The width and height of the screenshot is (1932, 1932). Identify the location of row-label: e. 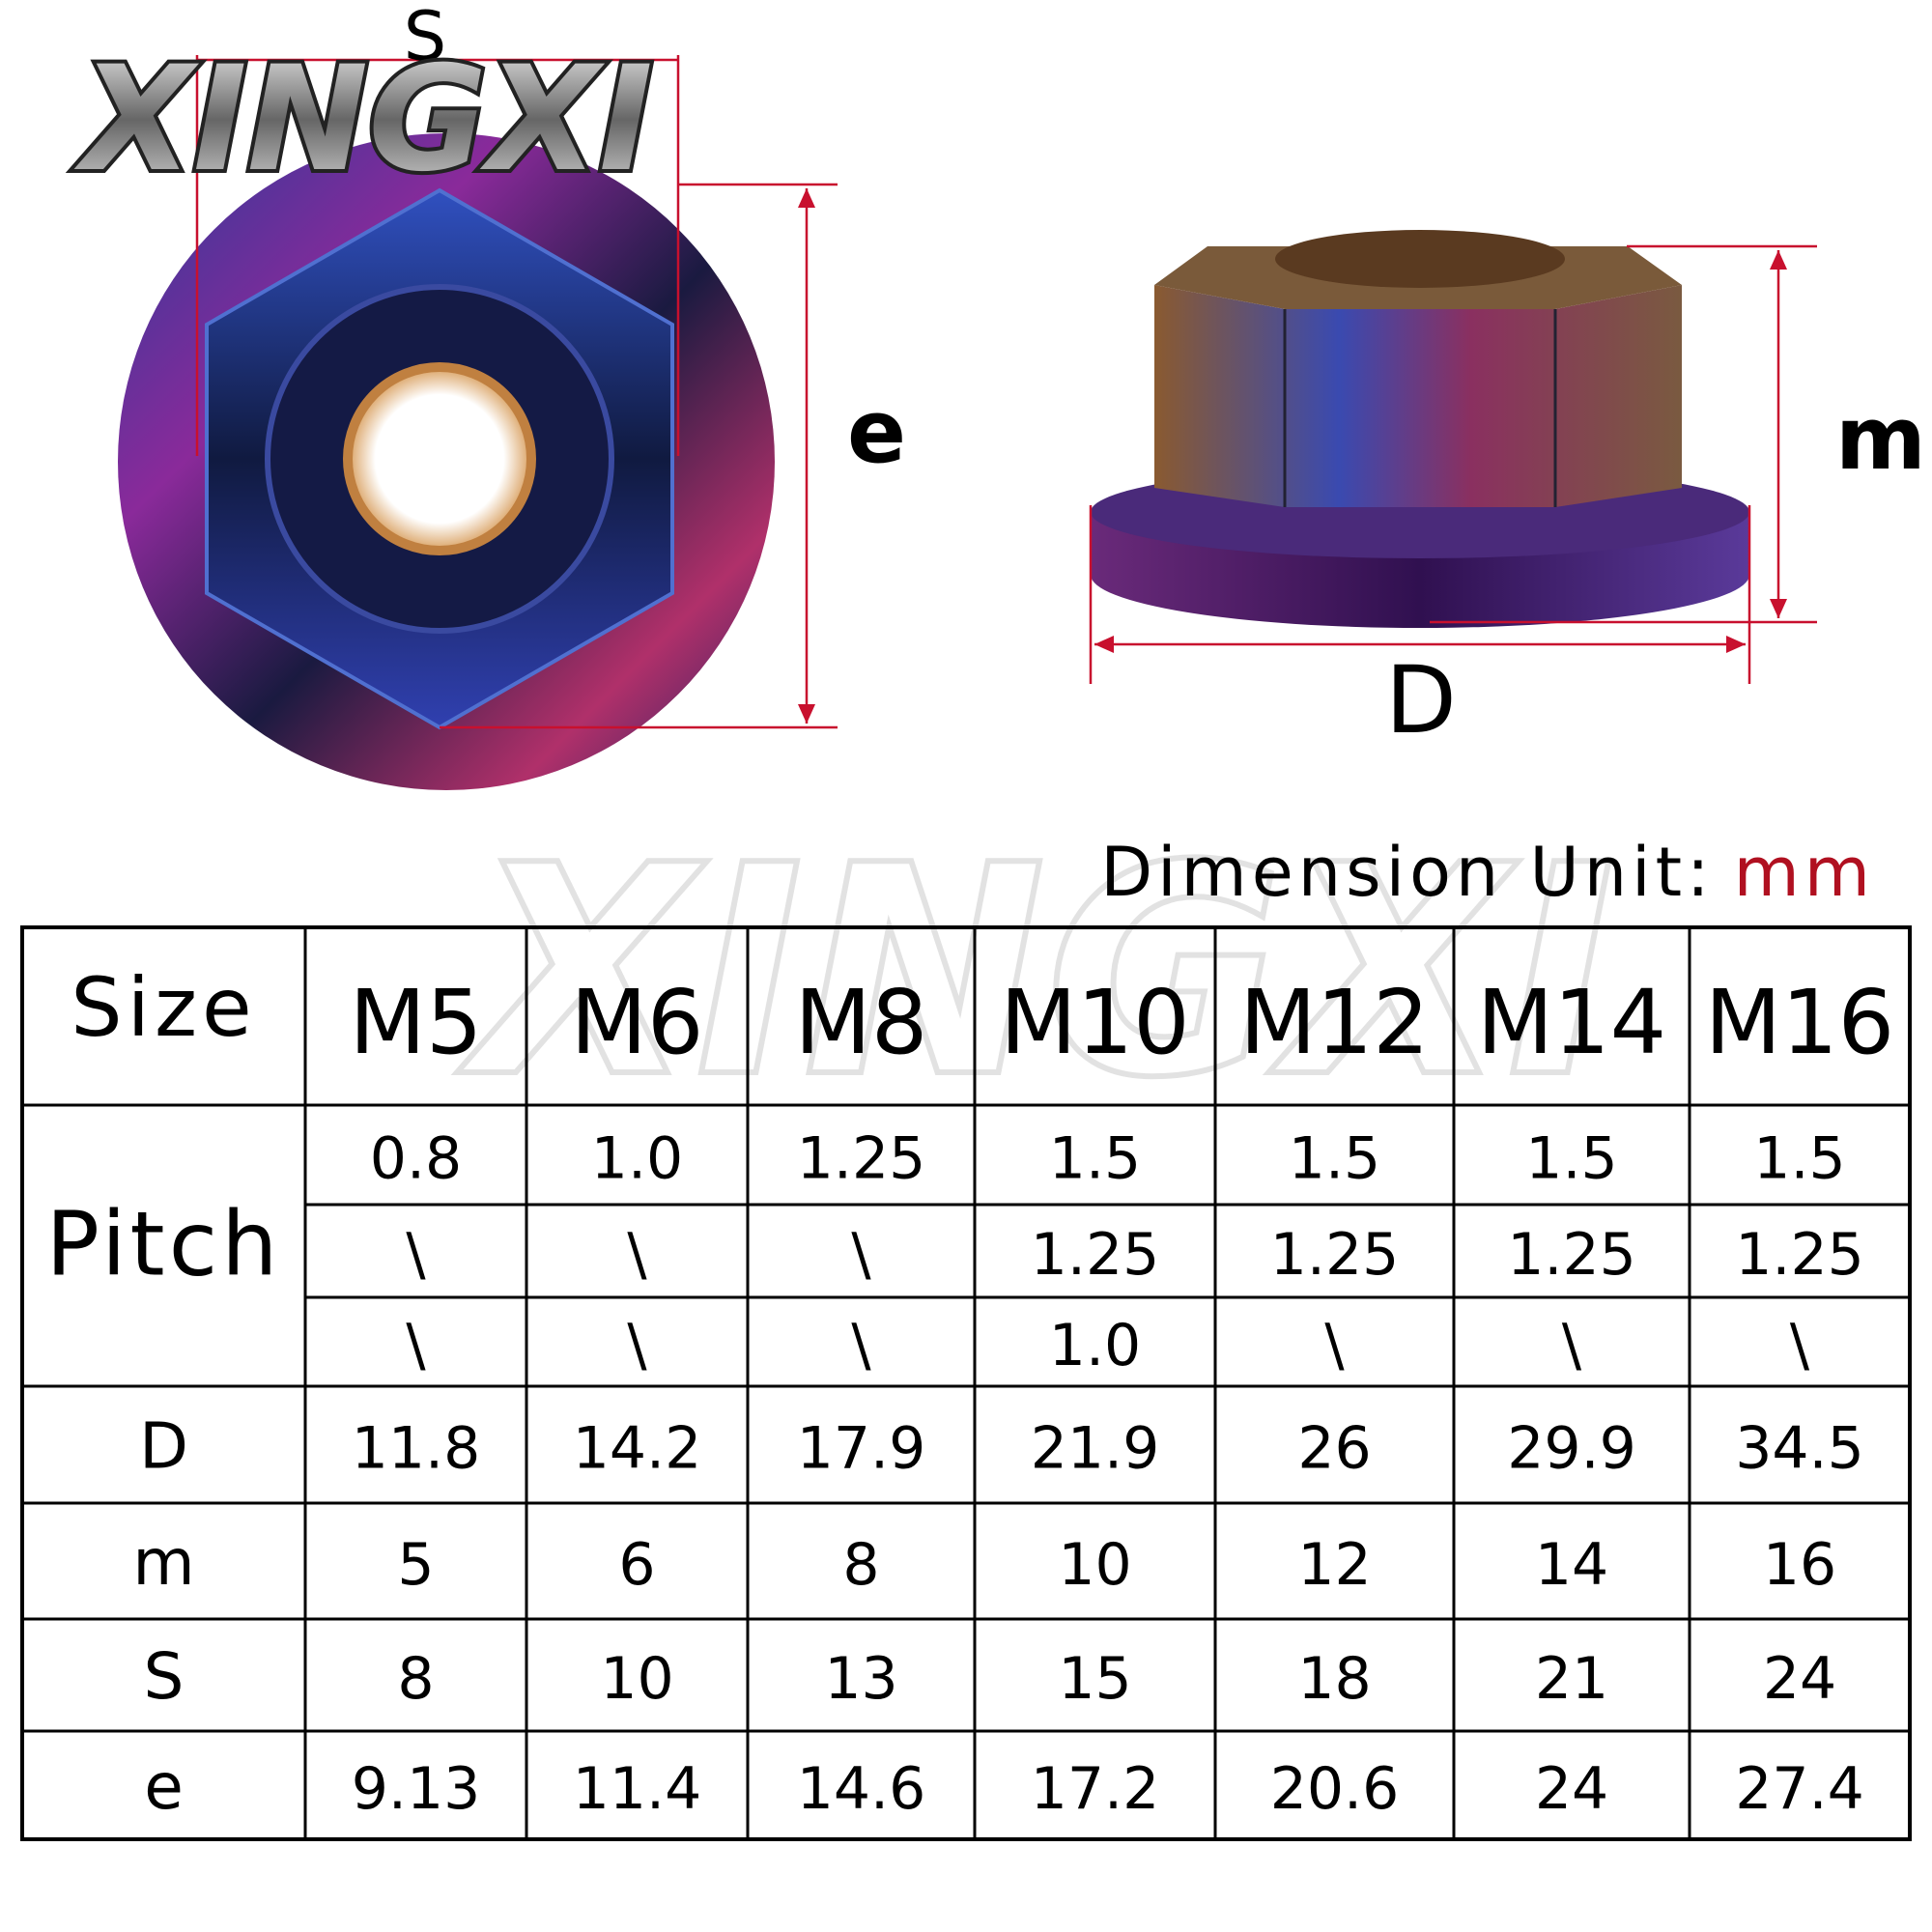
(164, 1786).